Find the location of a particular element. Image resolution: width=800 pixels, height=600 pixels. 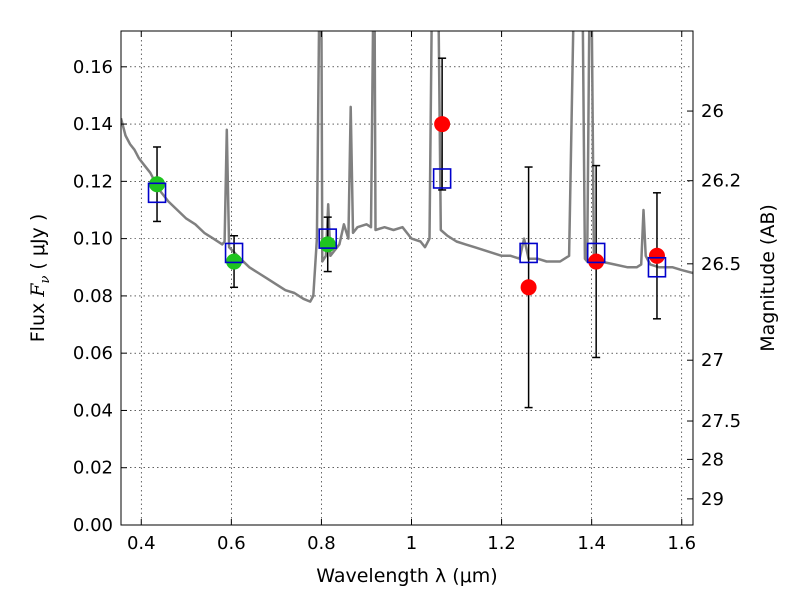

x-tick-label: 1 is located at coordinates (411, 543).